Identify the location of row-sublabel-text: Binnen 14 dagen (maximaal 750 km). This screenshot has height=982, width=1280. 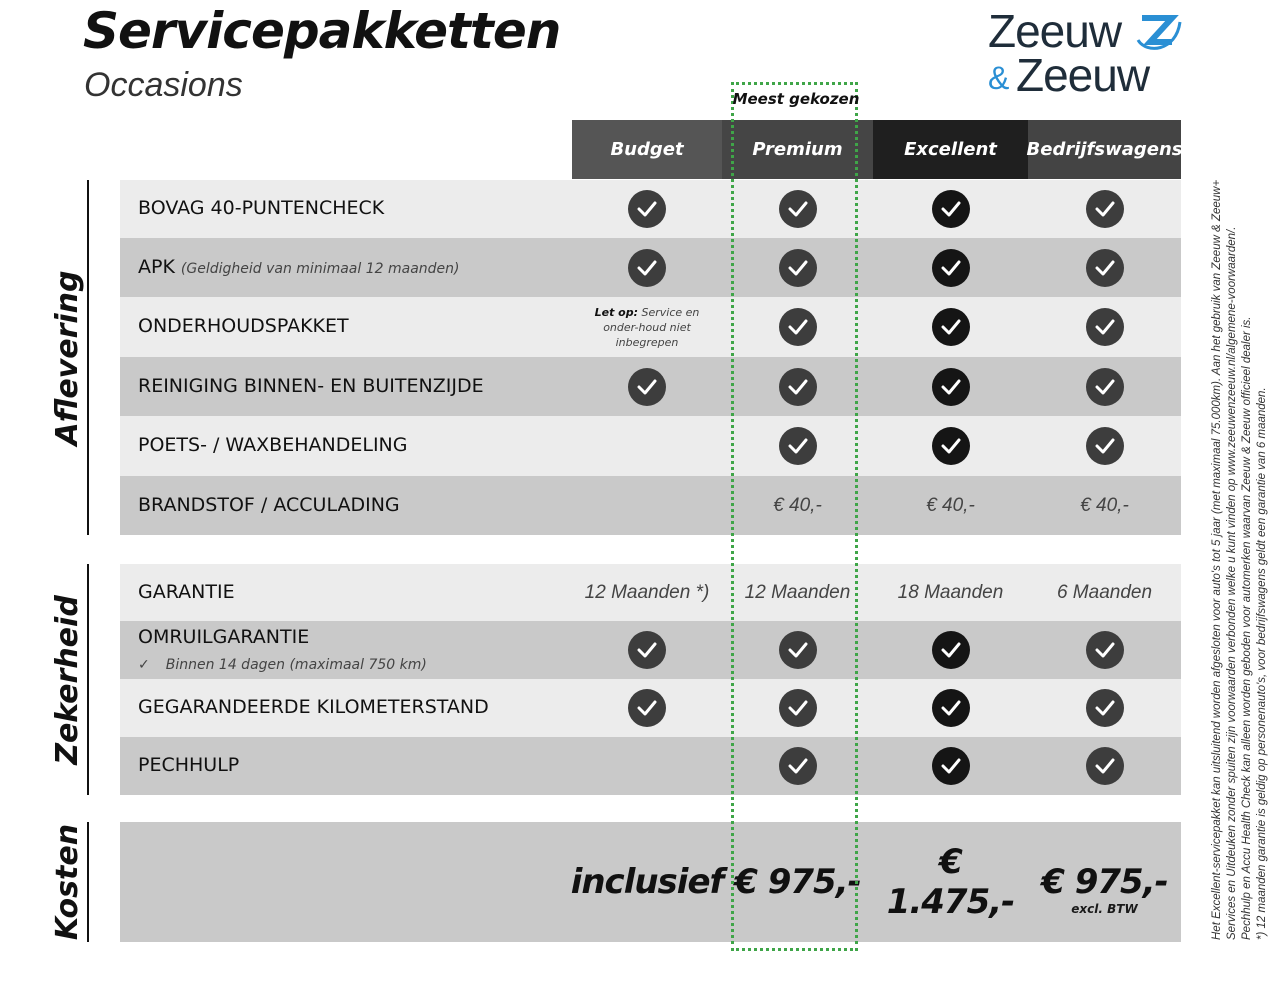
(296, 665).